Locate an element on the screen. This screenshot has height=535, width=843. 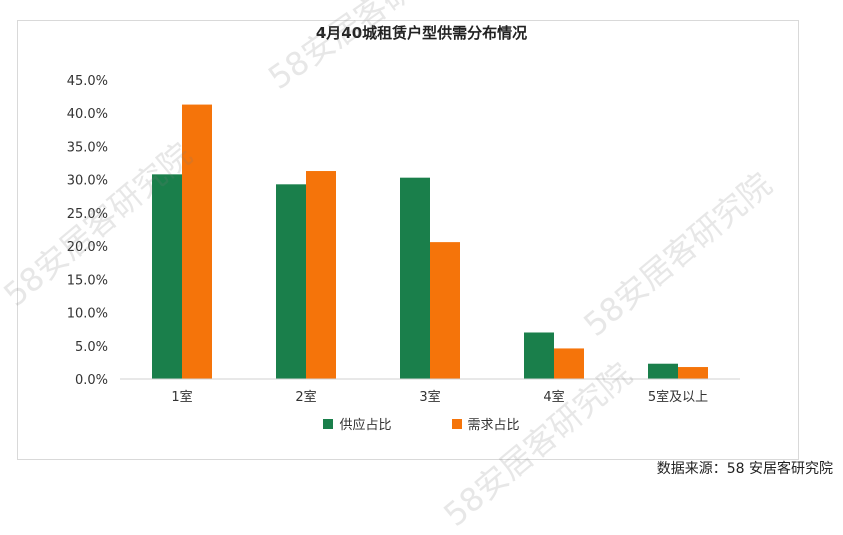
legend-item-supply: 供应占比 is located at coordinates (357, 423).